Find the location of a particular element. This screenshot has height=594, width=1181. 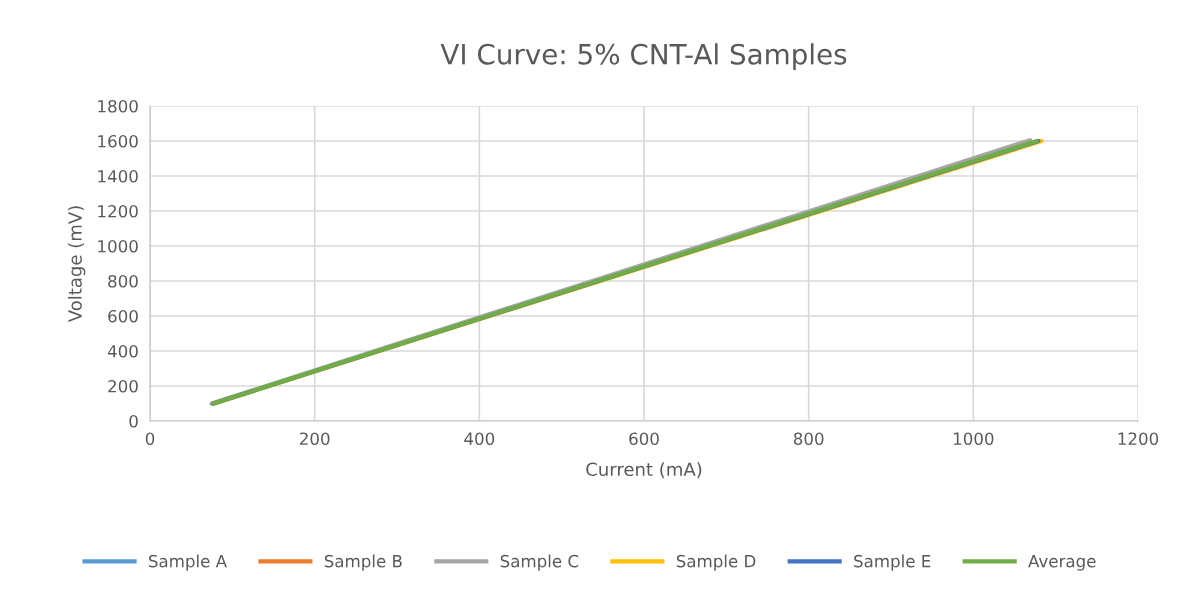

y-tick-label: 200 is located at coordinates (123, 386).